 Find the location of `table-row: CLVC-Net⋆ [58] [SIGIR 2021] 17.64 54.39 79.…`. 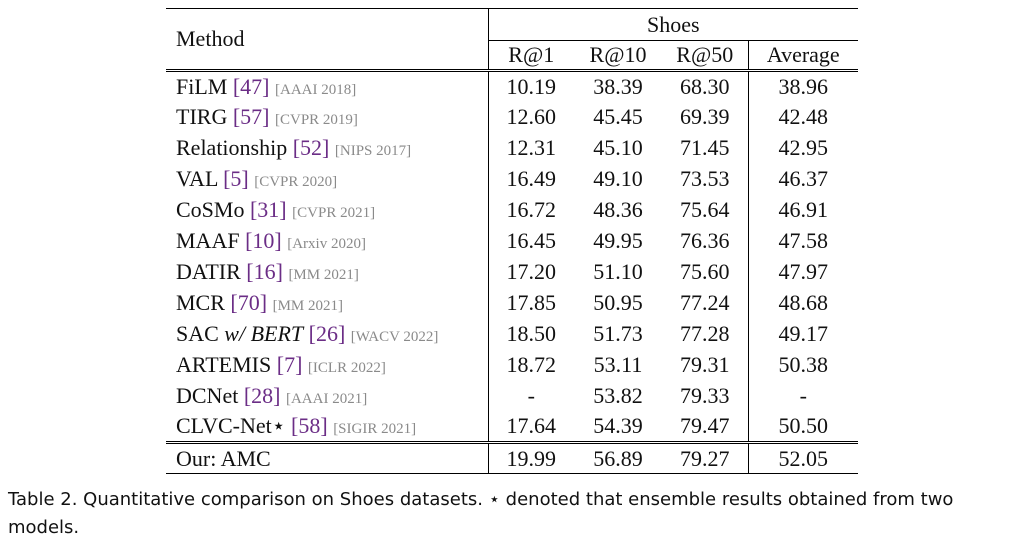

table-row: CLVC-Net⋆ [58] [SIGIR 2021] 17.64 54.39 79.… is located at coordinates (512, 427).